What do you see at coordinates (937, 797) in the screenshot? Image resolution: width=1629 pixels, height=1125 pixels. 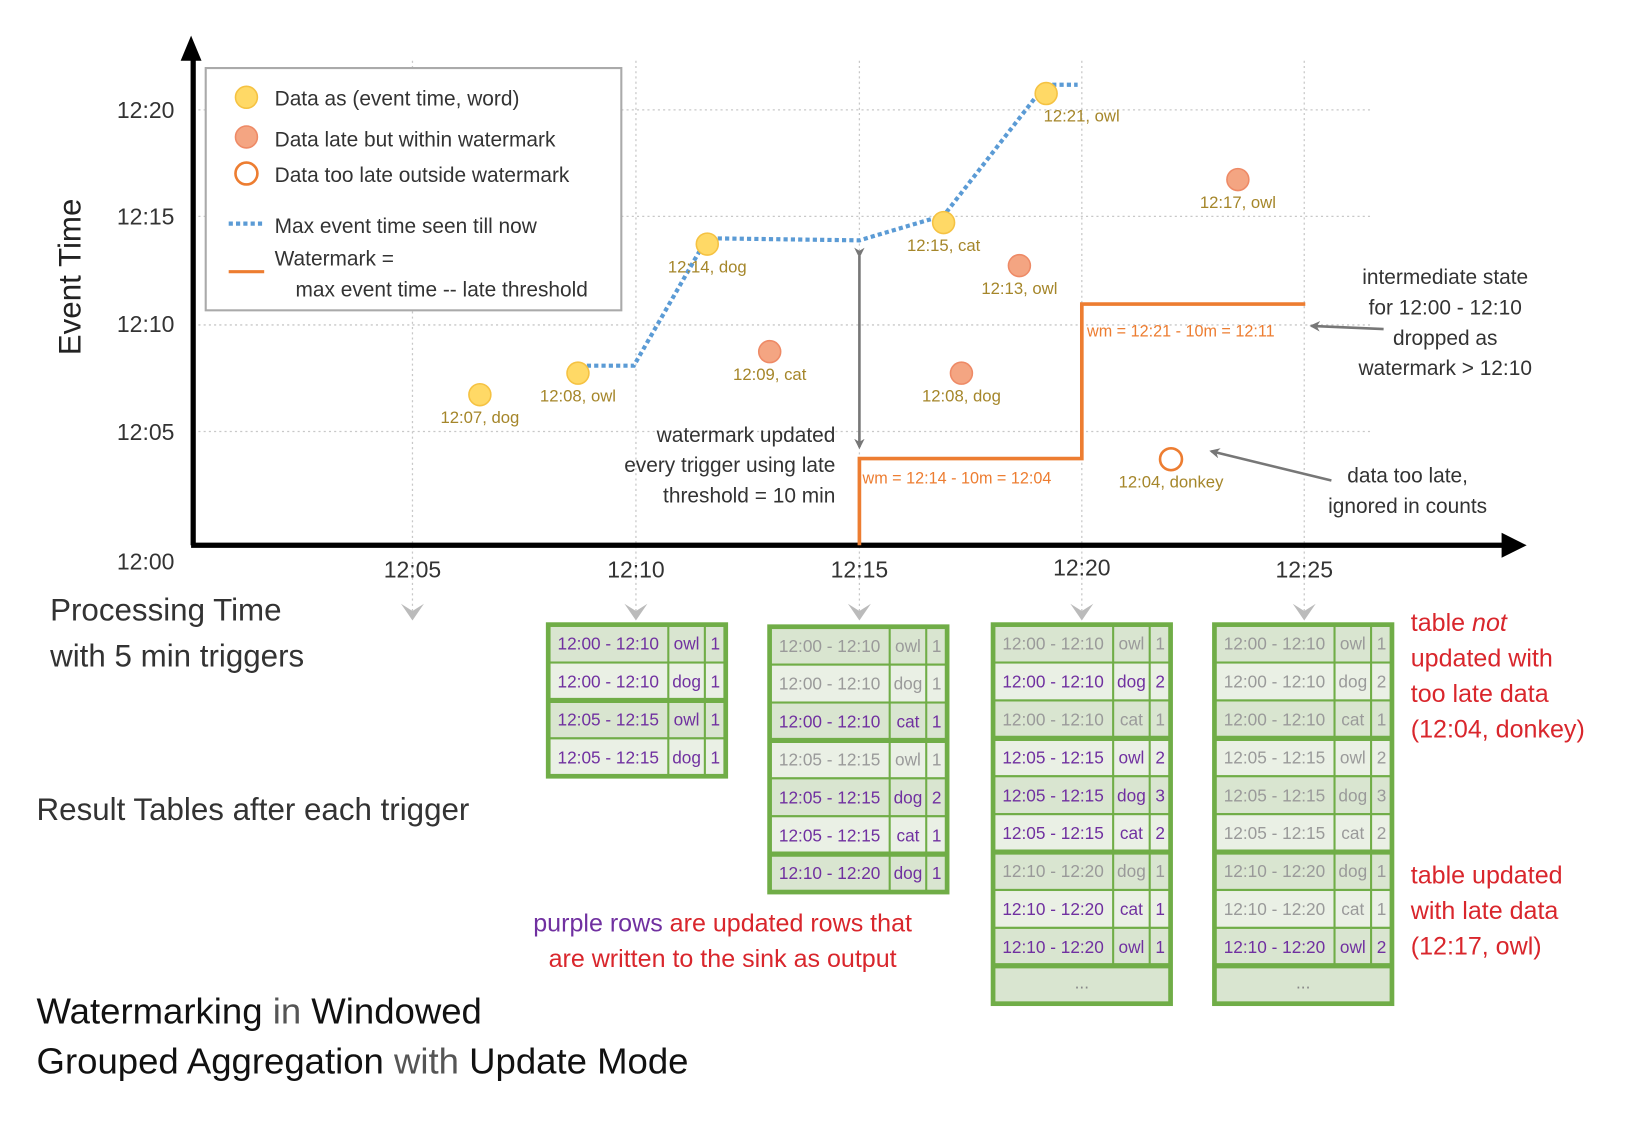 I see `count-cell: 2` at bounding box center [937, 797].